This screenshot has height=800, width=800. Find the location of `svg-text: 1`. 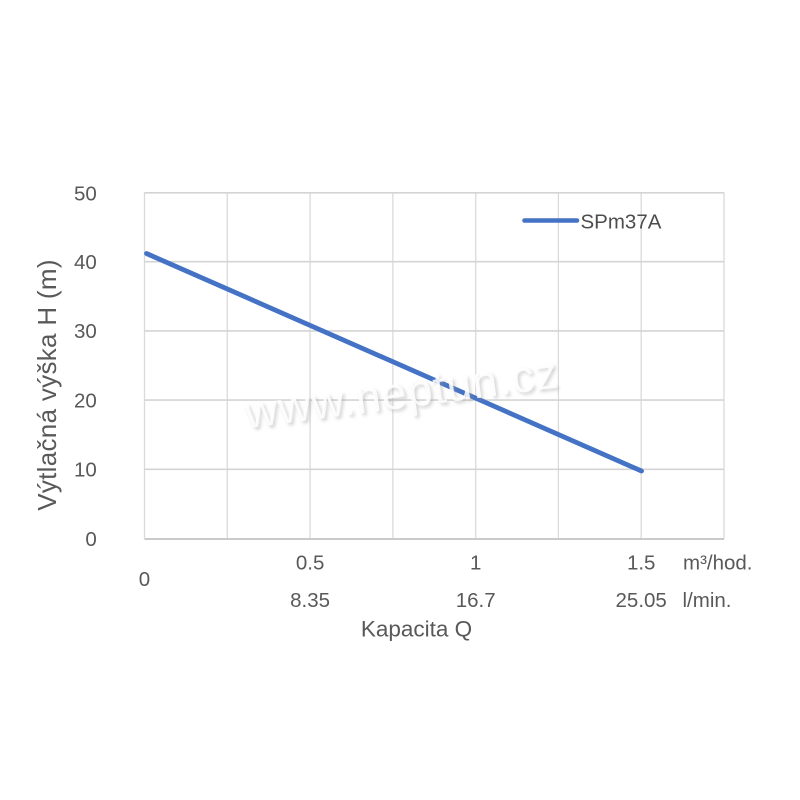

svg-text: 1 is located at coordinates (475, 562).